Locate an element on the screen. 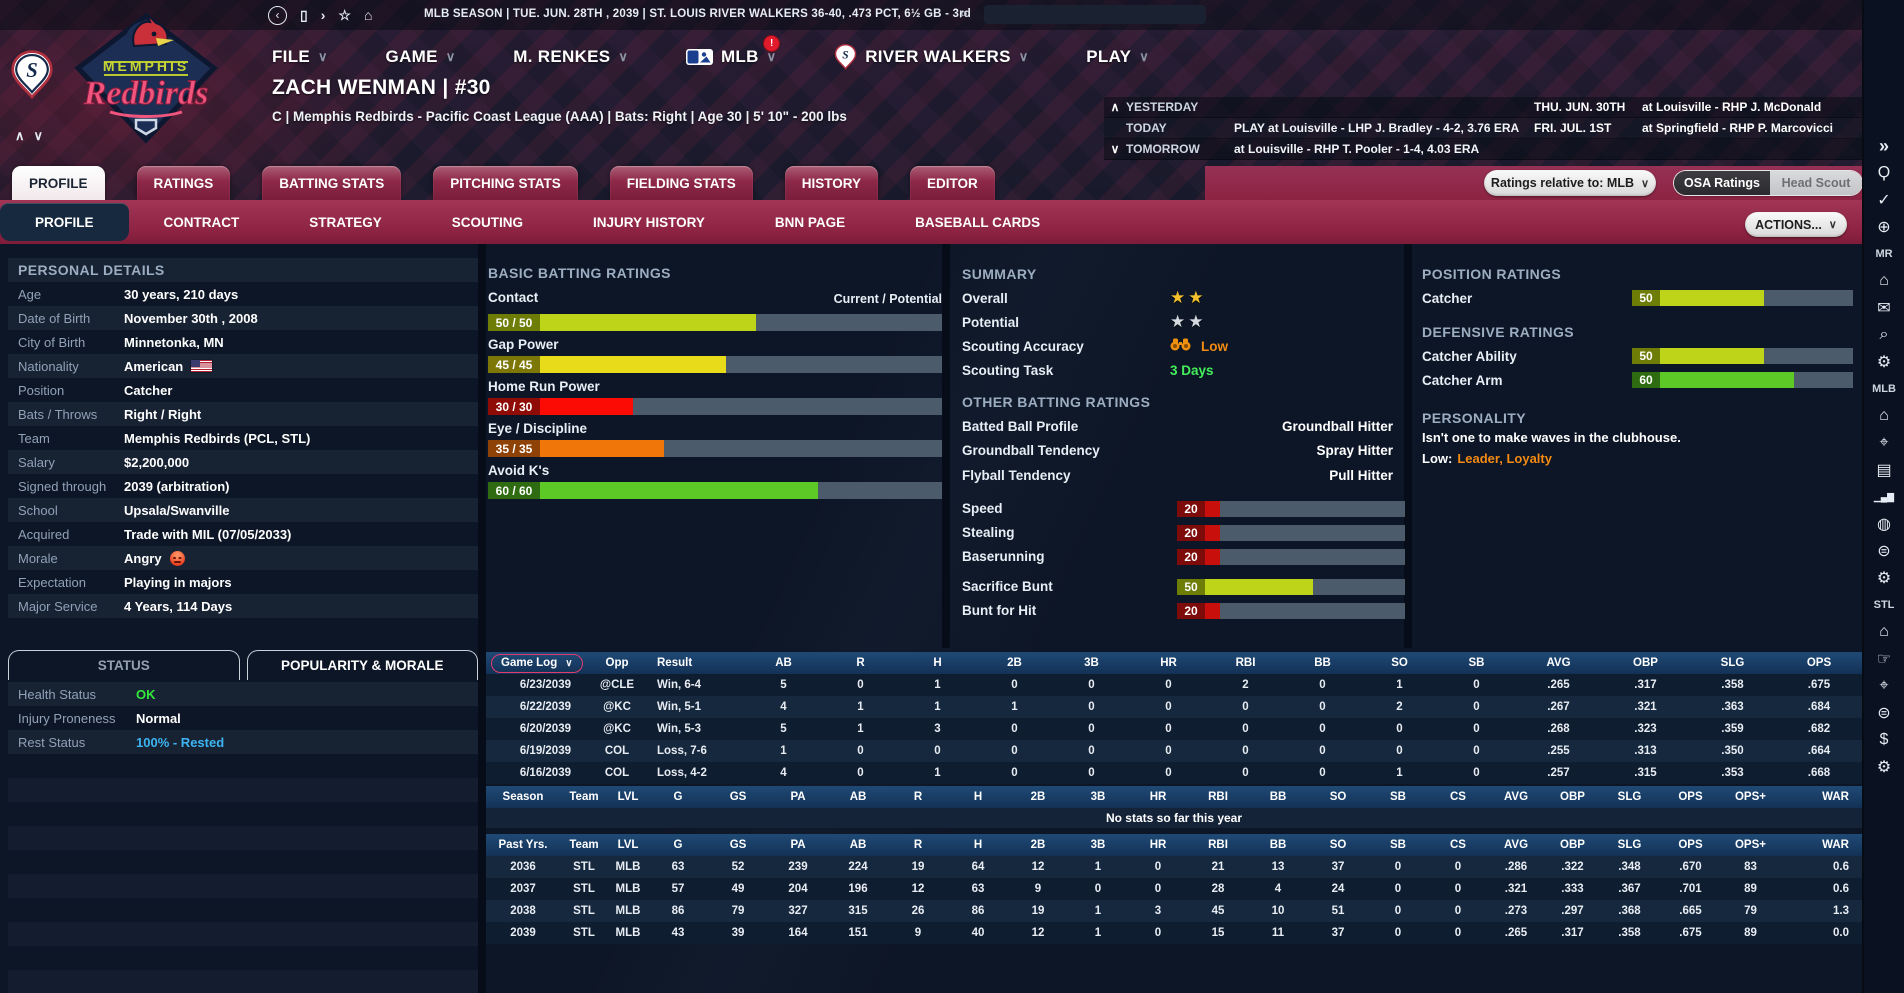 This screenshot has height=993, width=1904. menu-mlb: MLB ∨! is located at coordinates (733, 51).